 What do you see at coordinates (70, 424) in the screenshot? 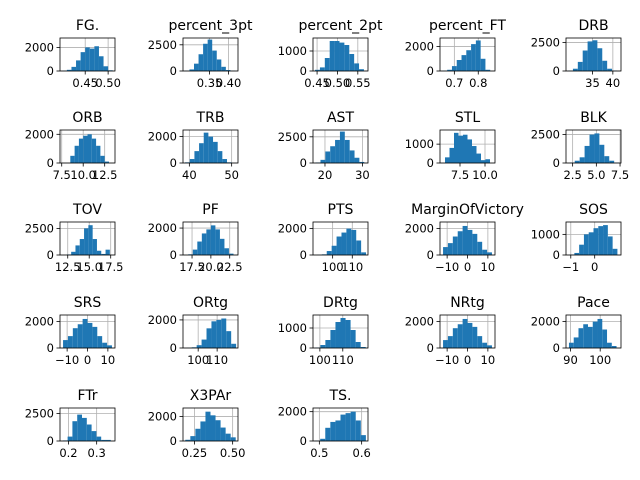
I see `histogram-ftr: 0.2 0.302500FTr` at bounding box center [70, 424].